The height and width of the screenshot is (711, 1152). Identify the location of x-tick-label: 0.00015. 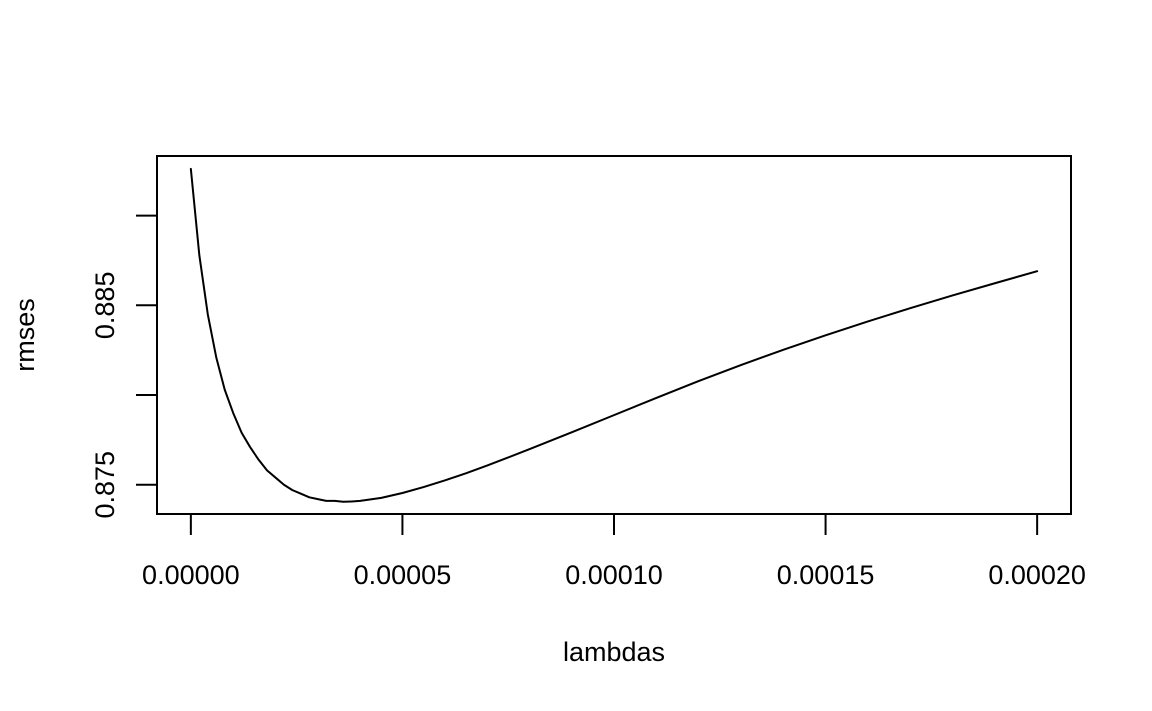
(826, 575).